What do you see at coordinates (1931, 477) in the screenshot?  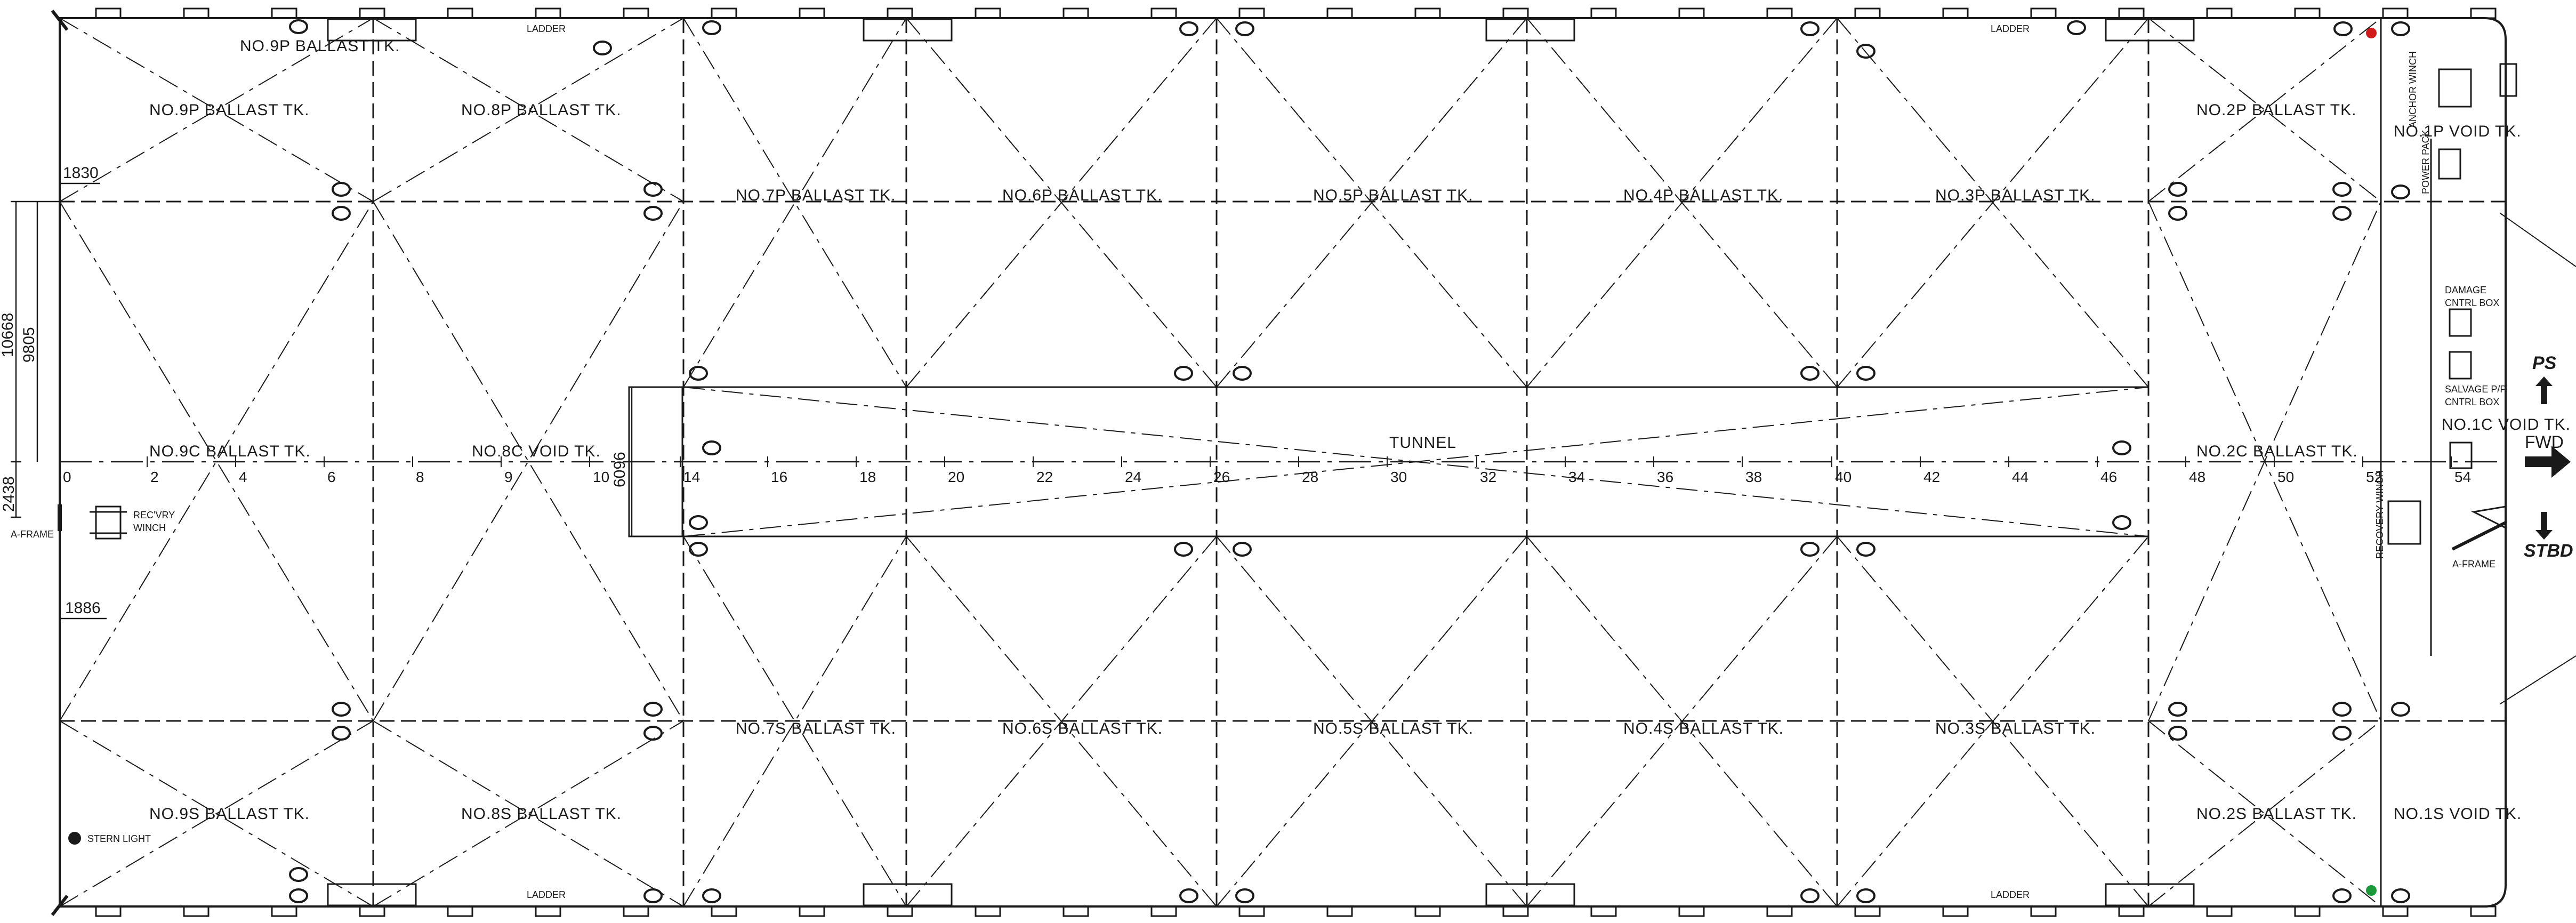 I see `frame-label-42: 42` at bounding box center [1931, 477].